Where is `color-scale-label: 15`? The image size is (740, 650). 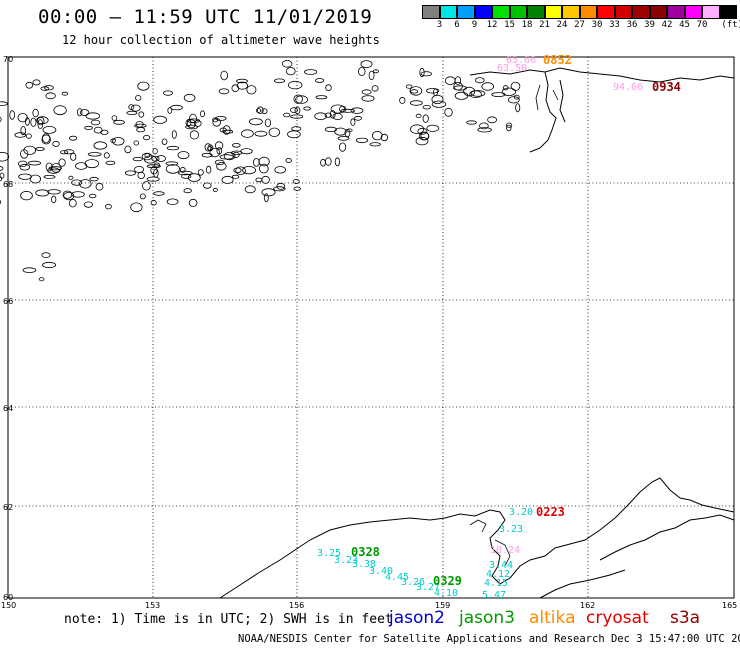
color-scale-label: 15 is located at coordinates (509, 25).